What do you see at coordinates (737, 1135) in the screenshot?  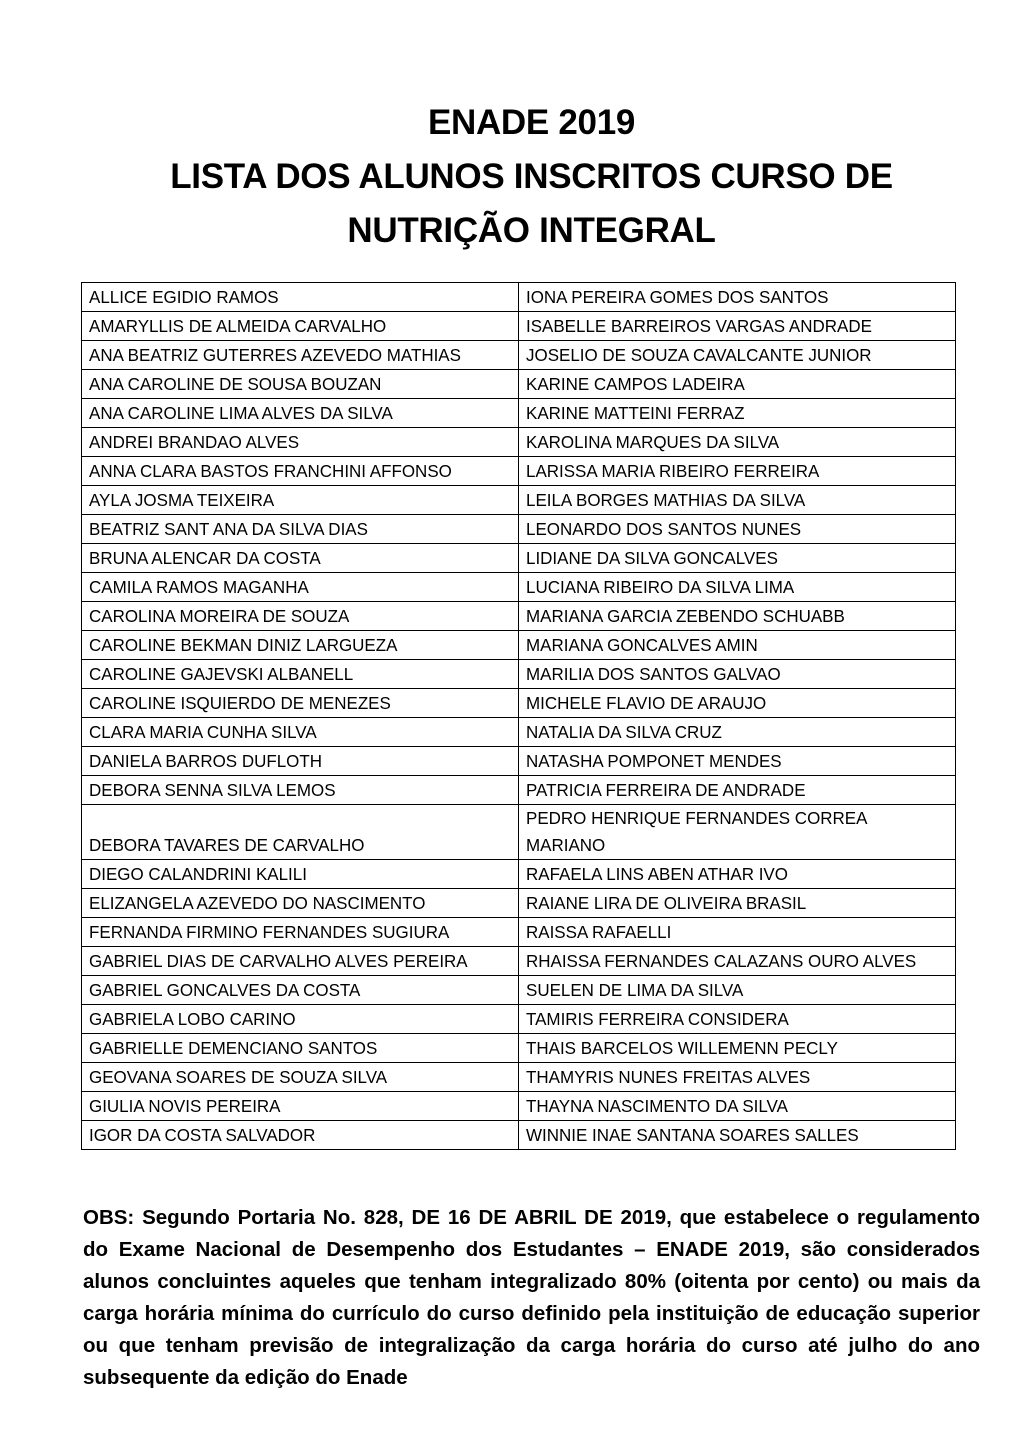 I see `student-name-right: WINNIE INAE SANTANA SOARES SALLES` at bounding box center [737, 1135].